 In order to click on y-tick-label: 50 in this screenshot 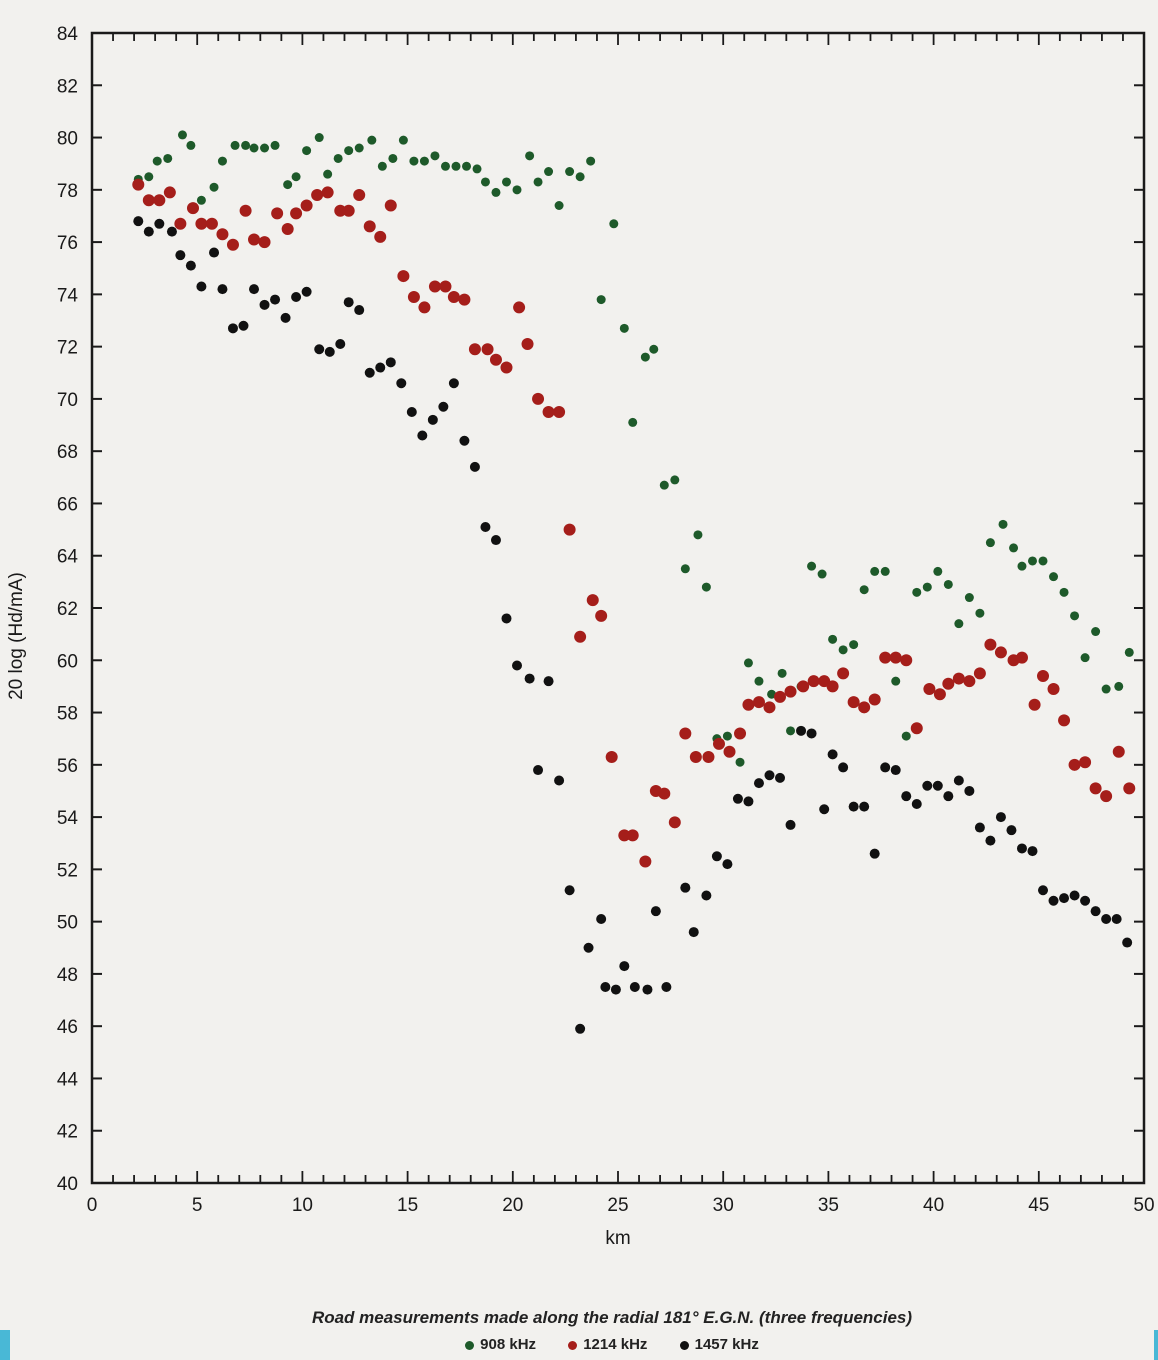, I will do `click(67, 923)`.